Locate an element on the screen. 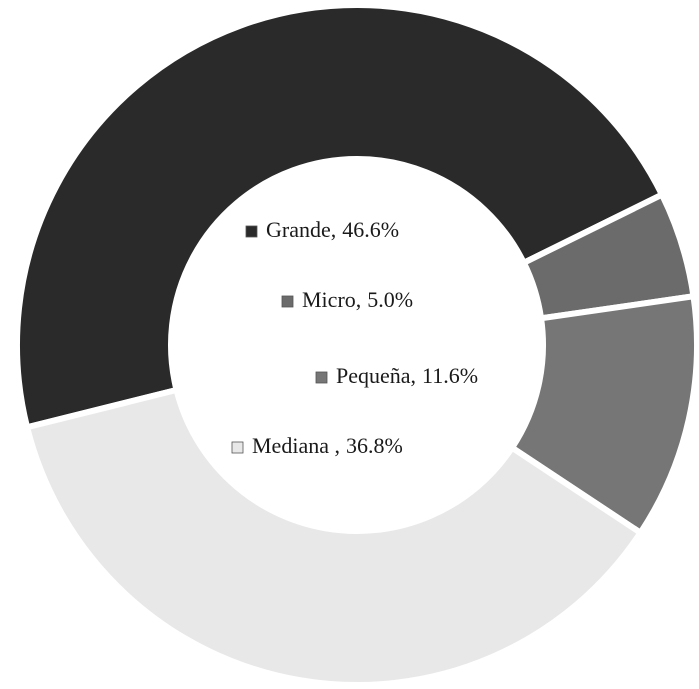 The height and width of the screenshot is (689, 699). legend-category: Grande, is located at coordinates (301, 229).